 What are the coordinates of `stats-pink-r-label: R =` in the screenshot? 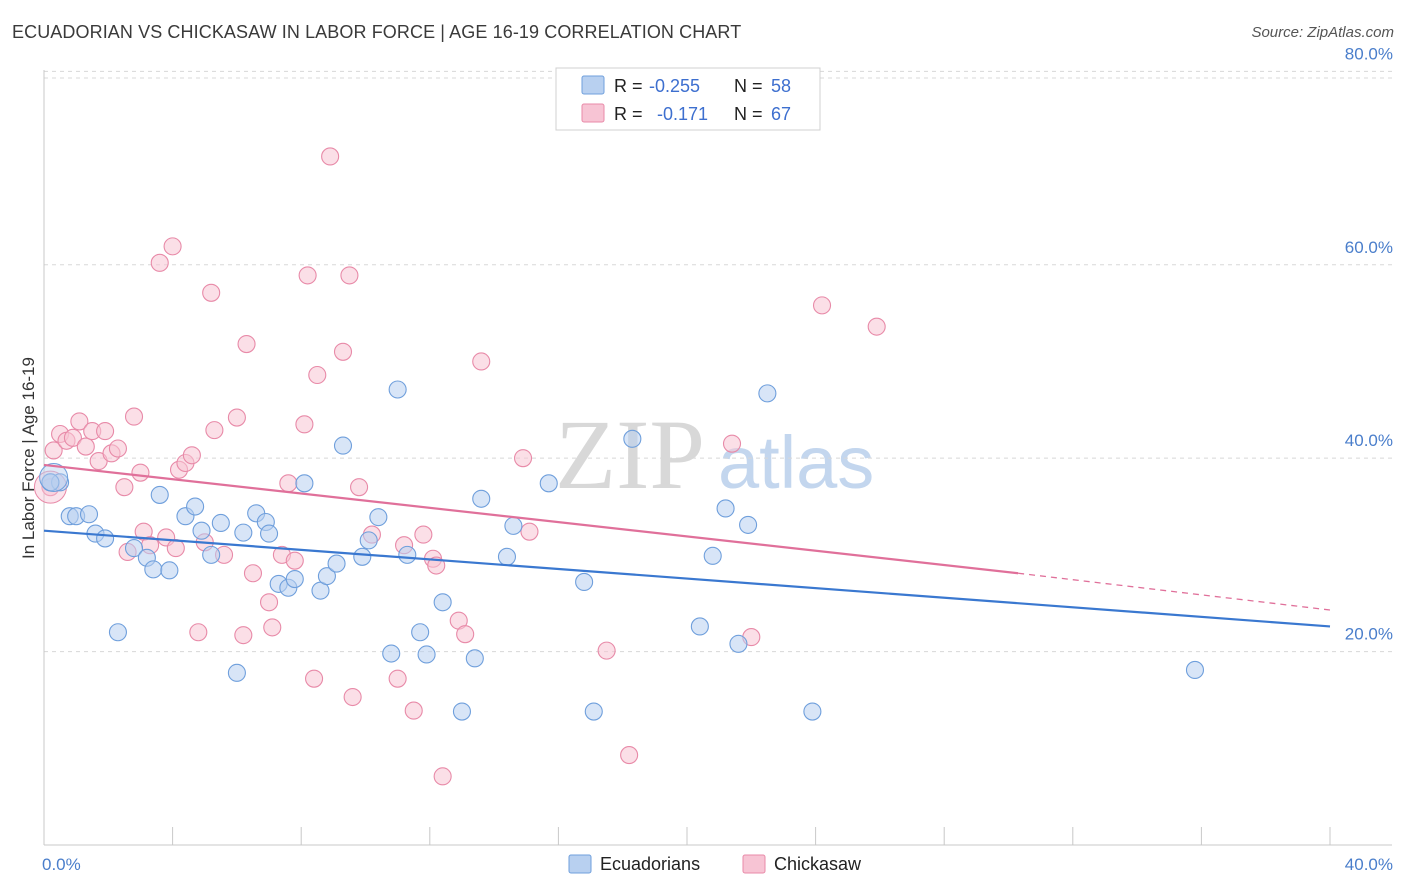 It's located at (628, 114).